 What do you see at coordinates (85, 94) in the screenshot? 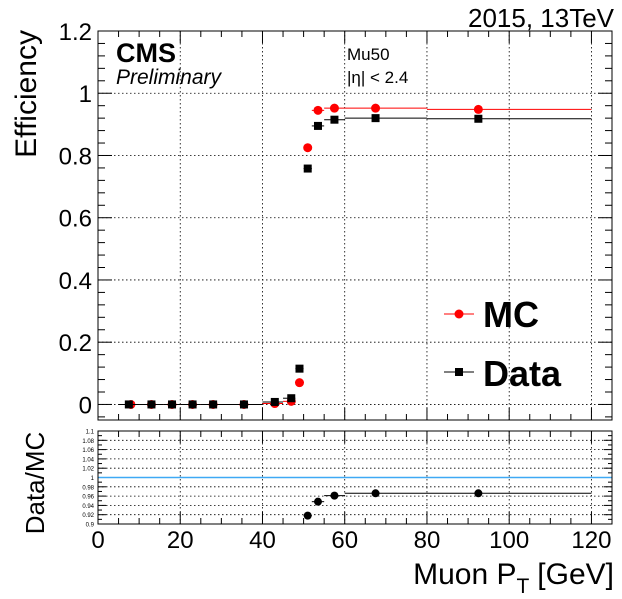
I see `y-tick-label: 1` at bounding box center [85, 94].